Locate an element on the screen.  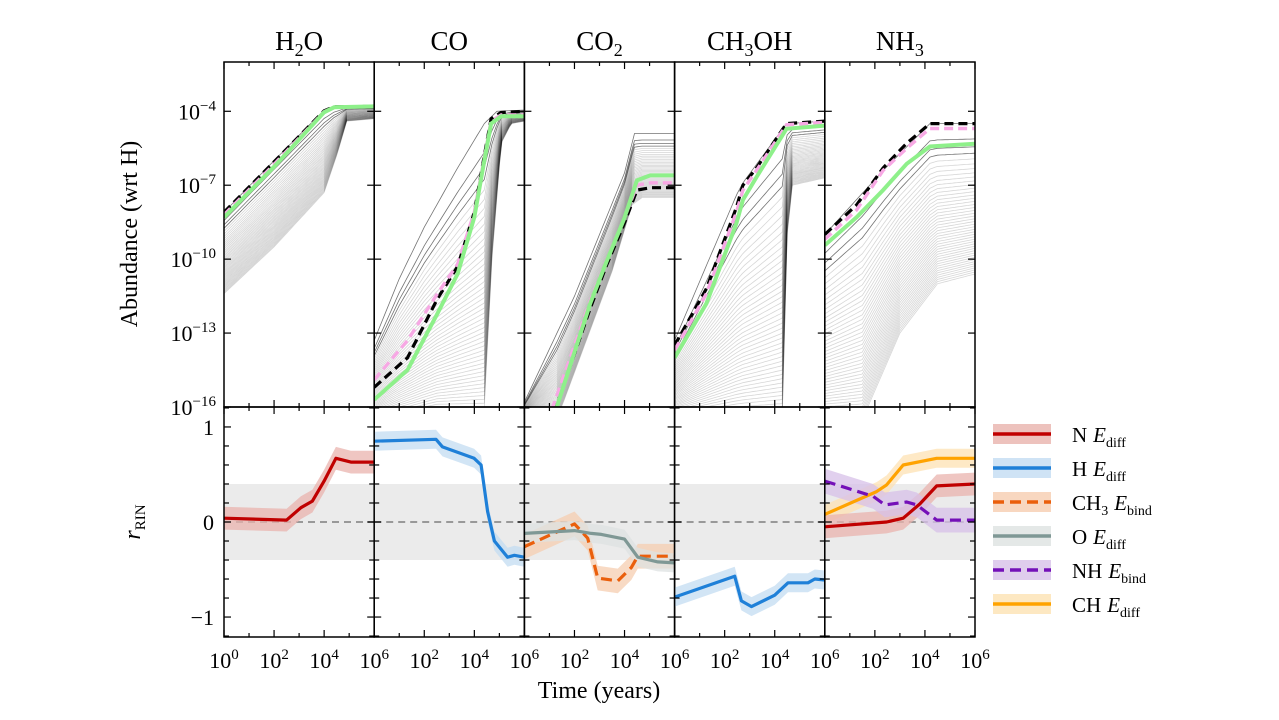
panel-title: NH3 is located at coordinates (900, 43).